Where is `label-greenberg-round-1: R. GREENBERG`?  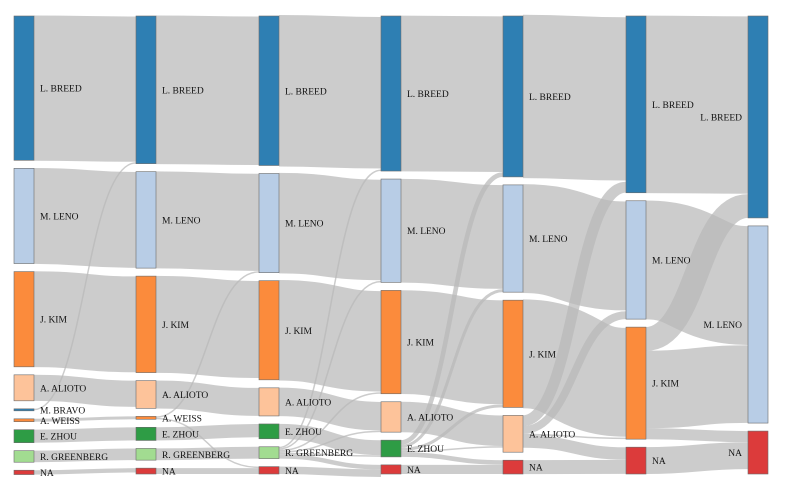 label-greenberg-round-1: R. GREENBERG is located at coordinates (74, 458).